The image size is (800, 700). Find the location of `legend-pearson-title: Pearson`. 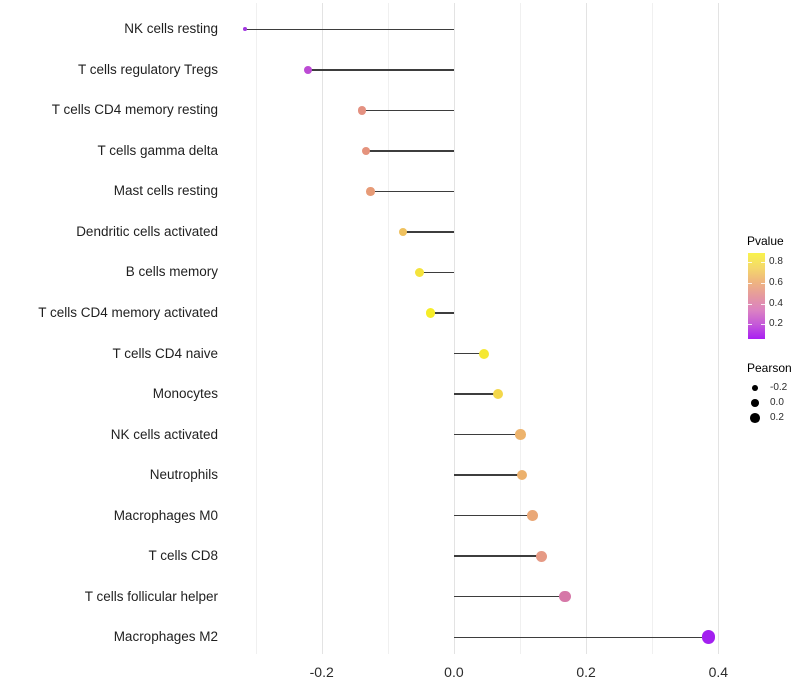

legend-pearson-title: Pearson is located at coordinates (769, 368).